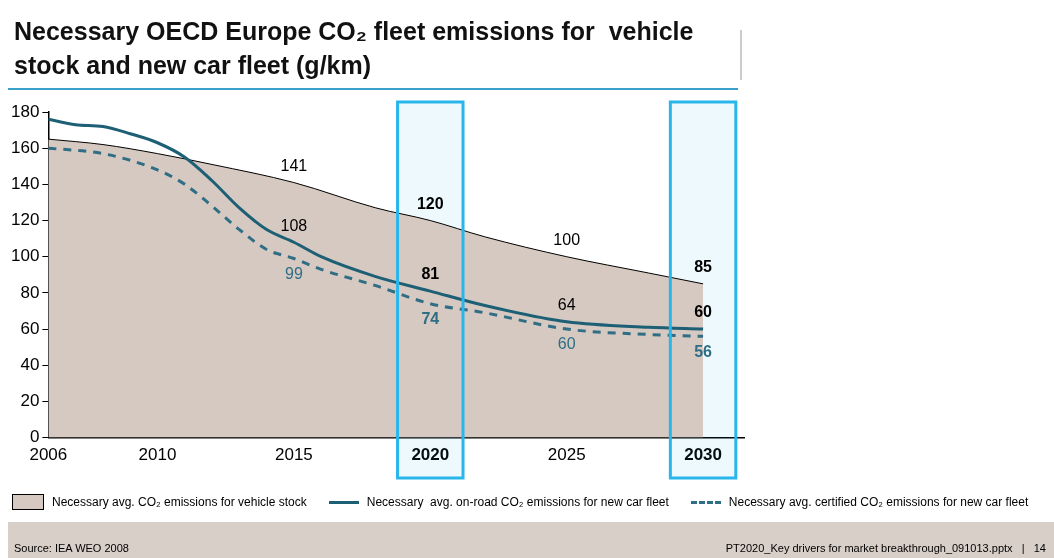 Image resolution: width=1054 pixels, height=558 pixels. What do you see at coordinates (430, 203) in the screenshot?
I see `data-label: 120` at bounding box center [430, 203].